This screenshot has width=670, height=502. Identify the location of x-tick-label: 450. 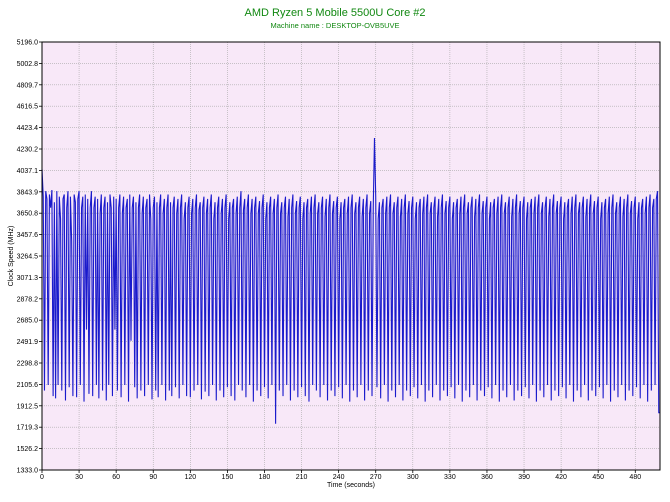
(598, 477).